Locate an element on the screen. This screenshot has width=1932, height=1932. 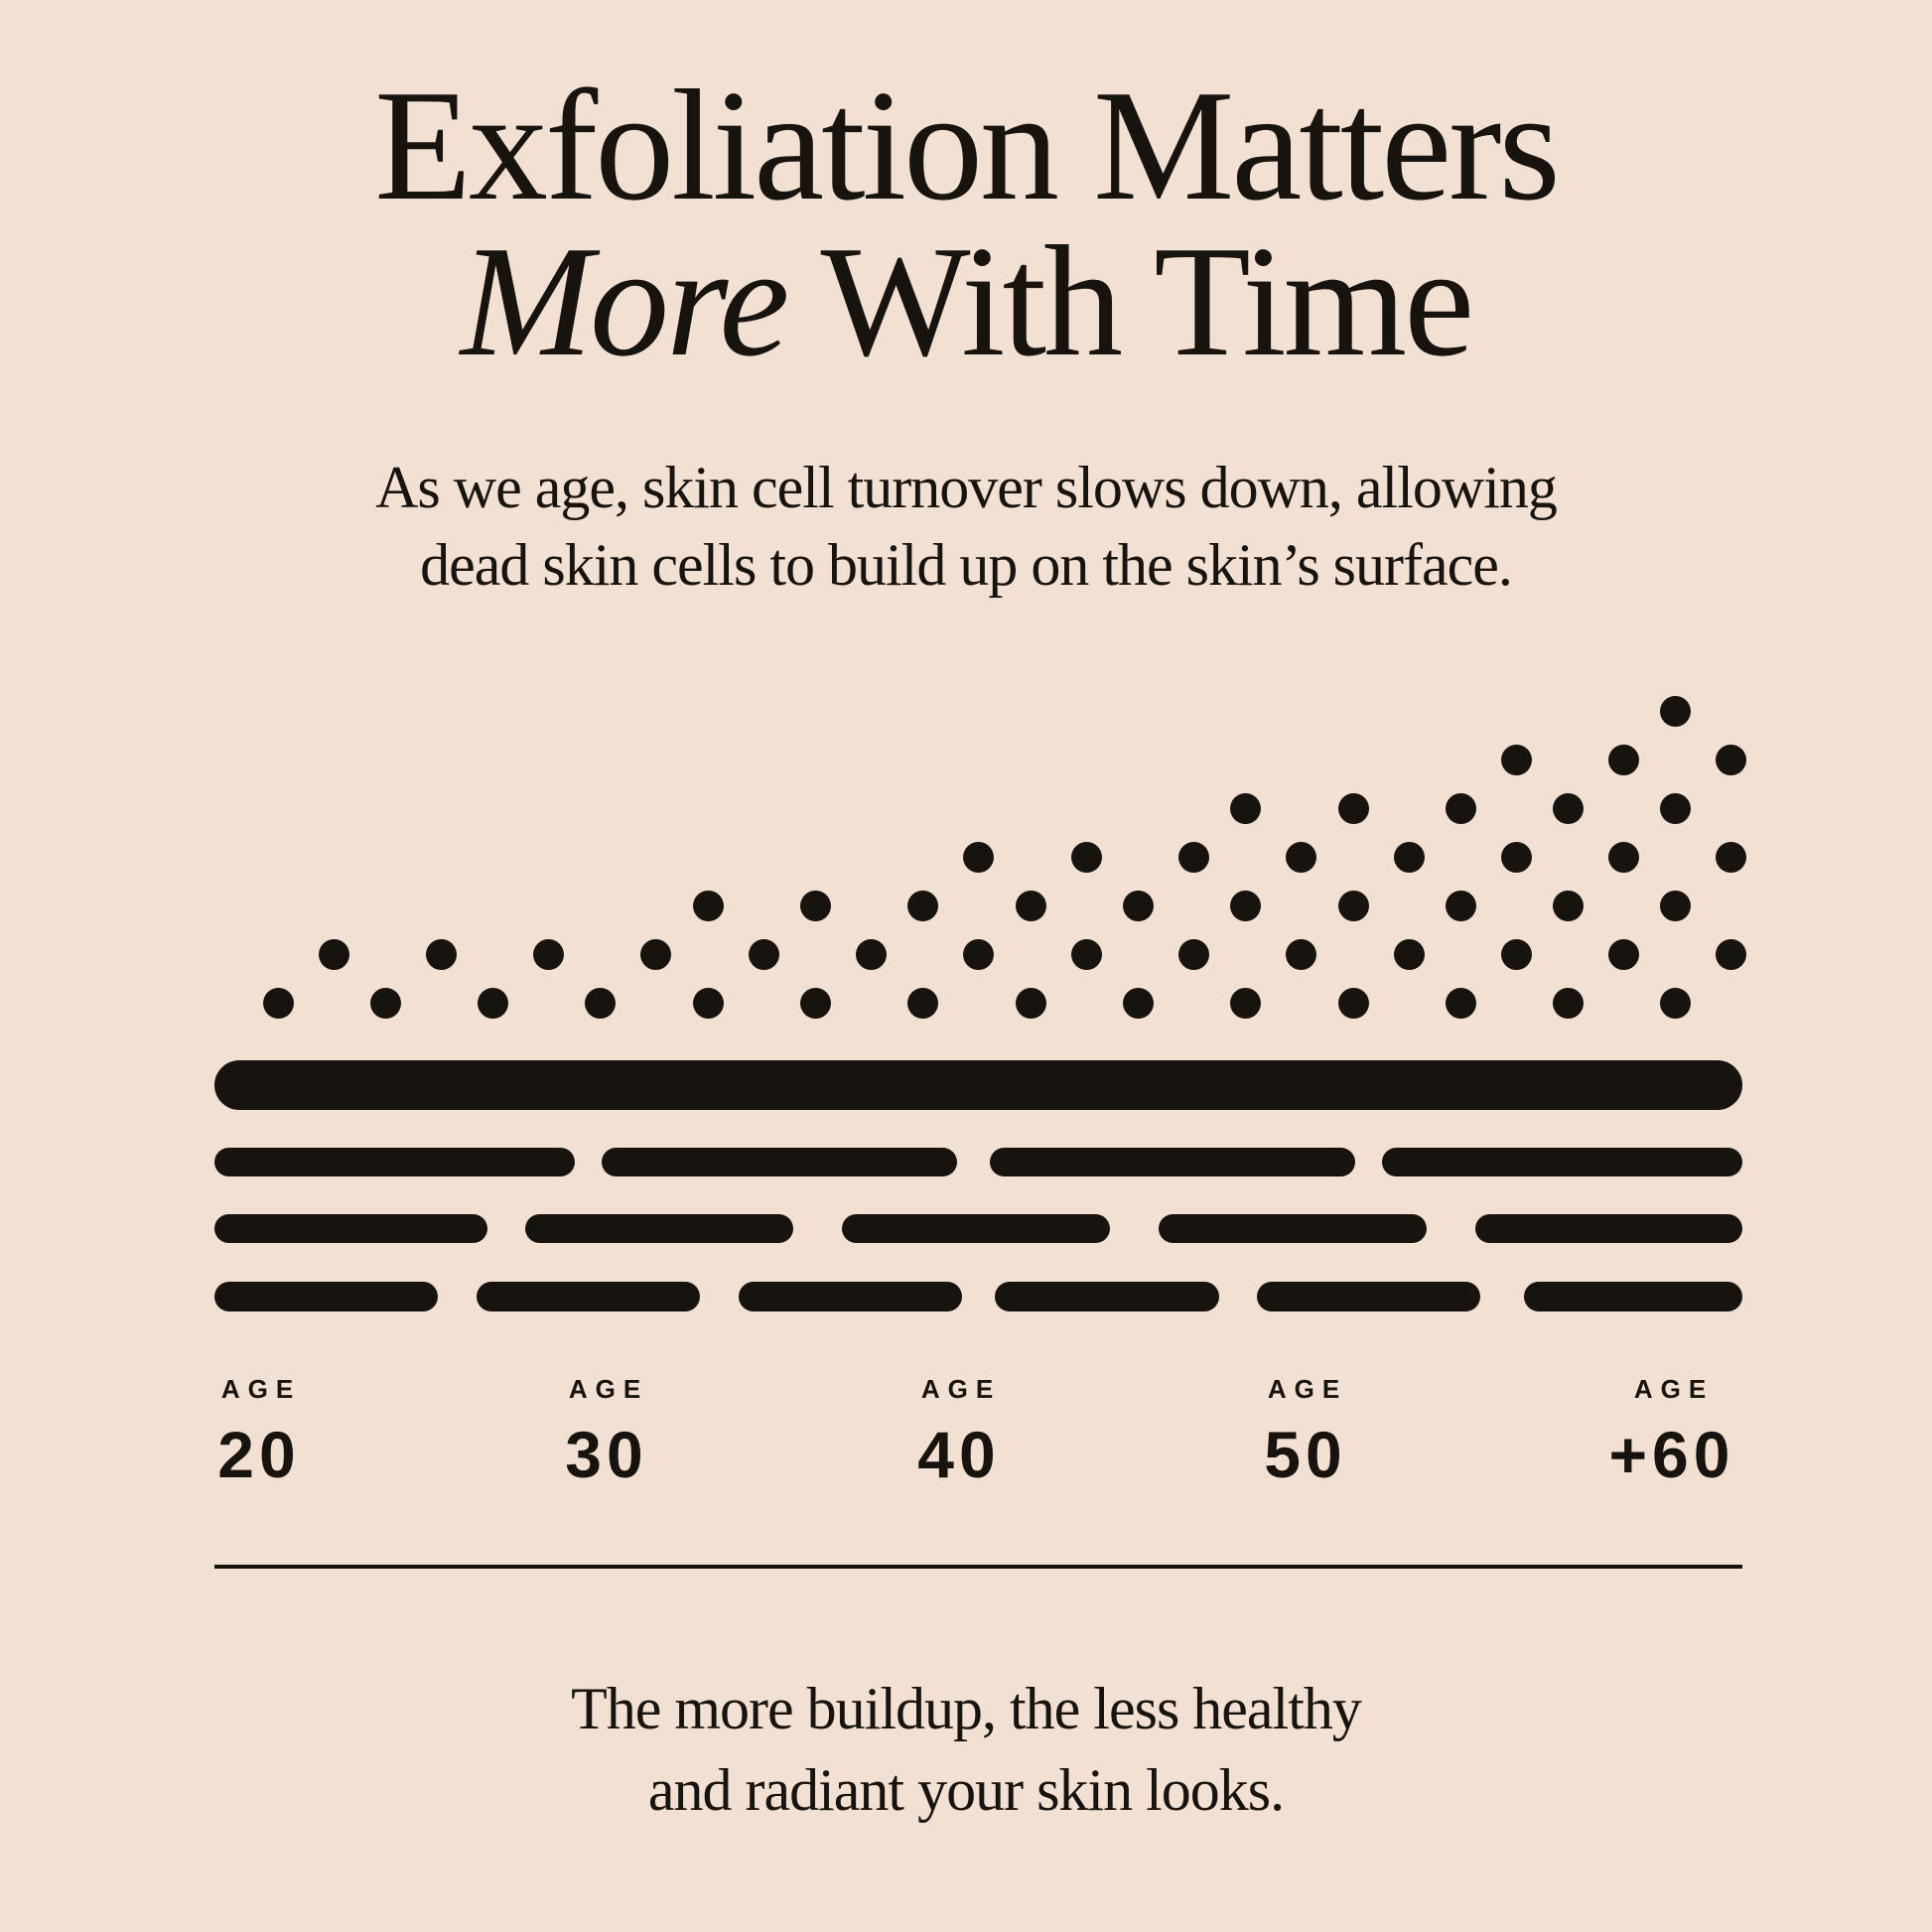
age-value: 20 is located at coordinates (259, 1454).